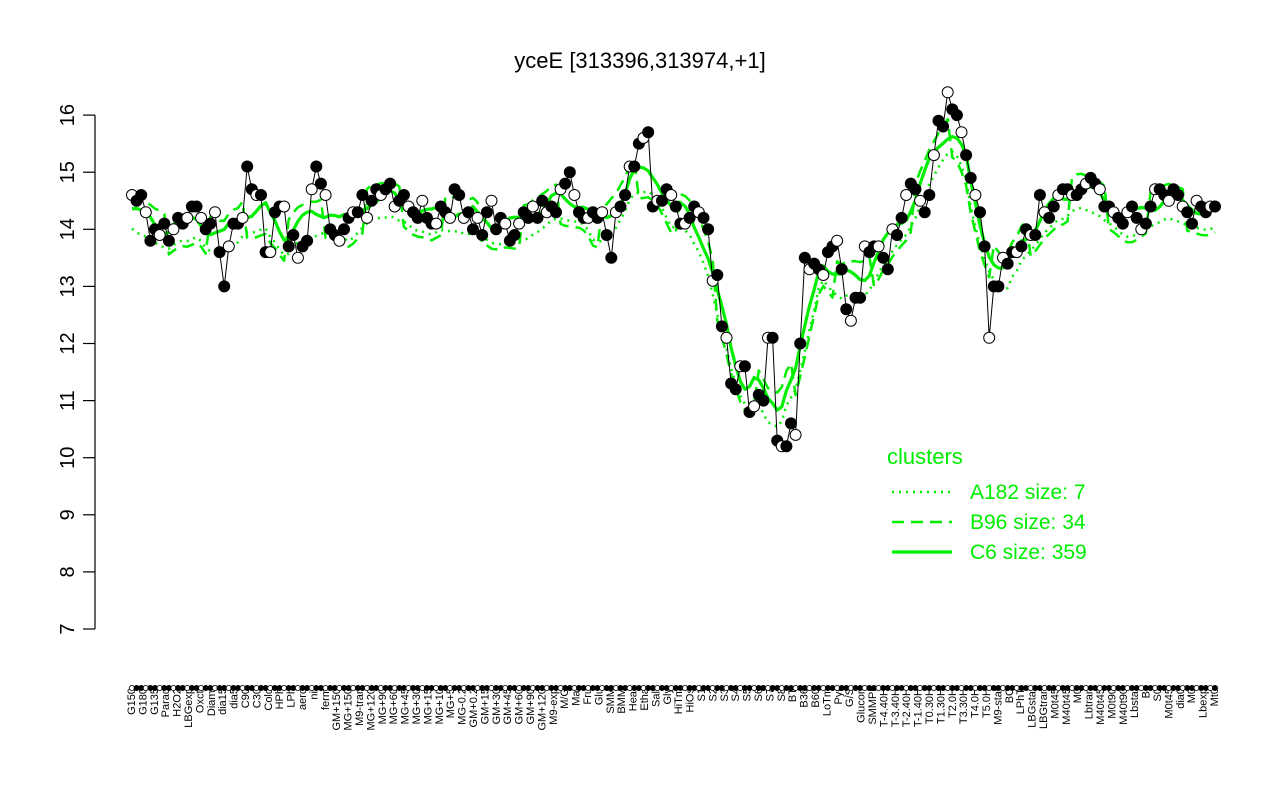 Image resolution: width=1280 pixels, height=800 pixels. Describe the element at coordinates (862, 705) in the screenshot. I see `x-tick-label: Glucon` at that location.